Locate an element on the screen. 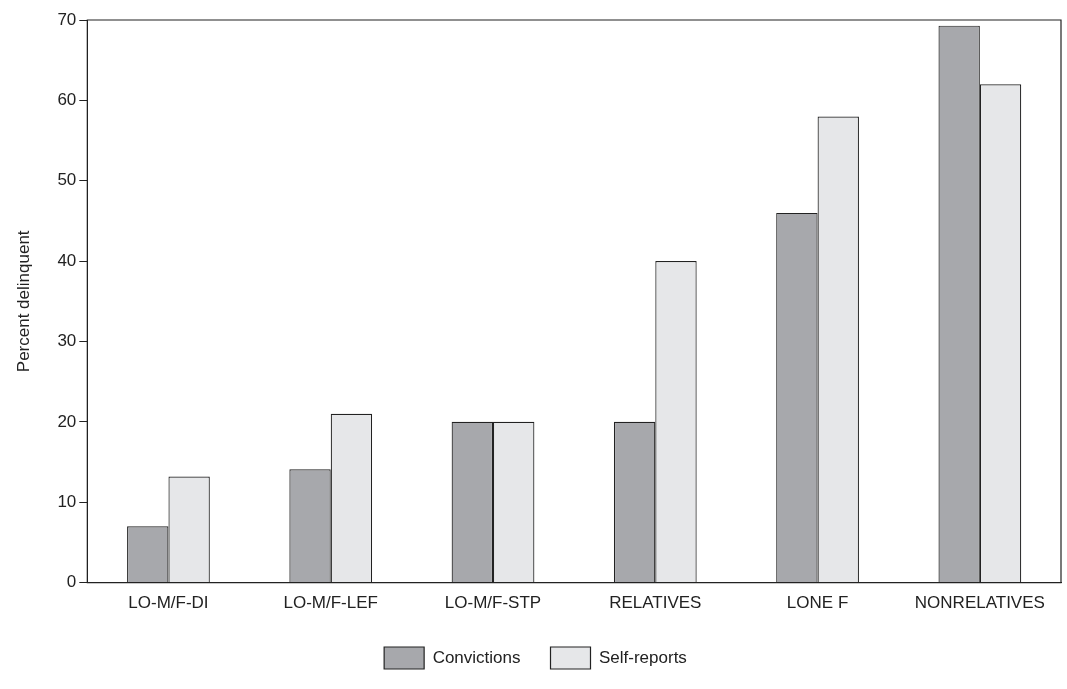  y-tick-label: 50 is located at coordinates (67, 180).